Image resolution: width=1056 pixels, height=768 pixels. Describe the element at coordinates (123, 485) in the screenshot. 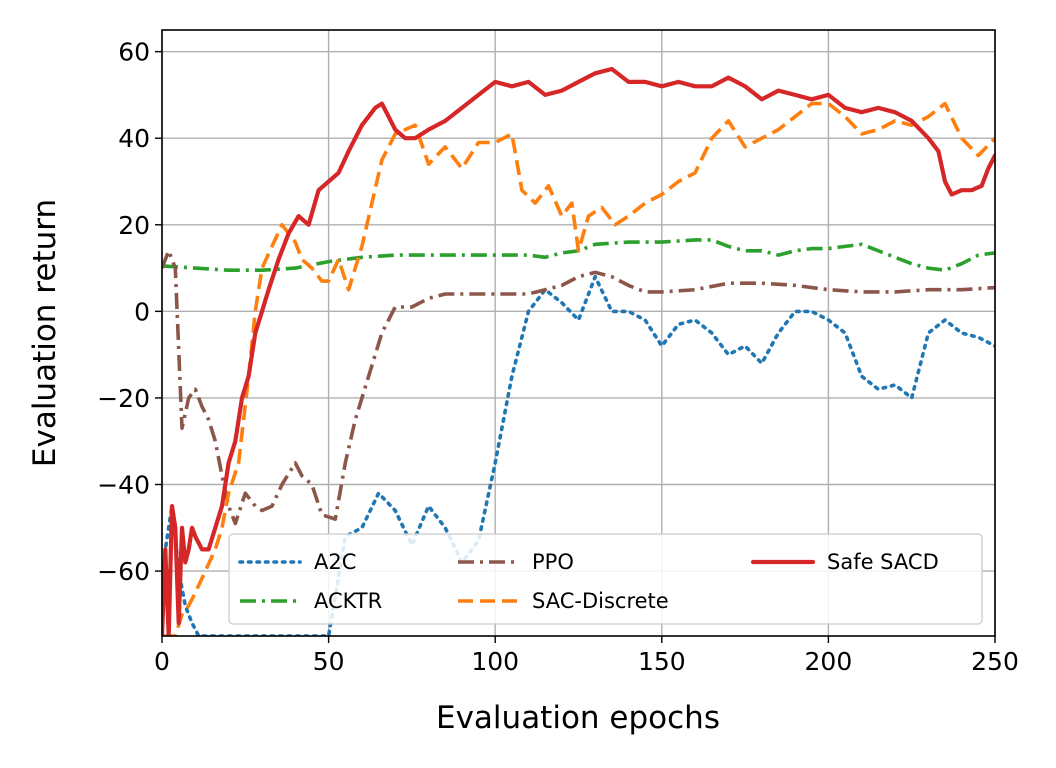

I see `y-tick-label: −40` at that location.